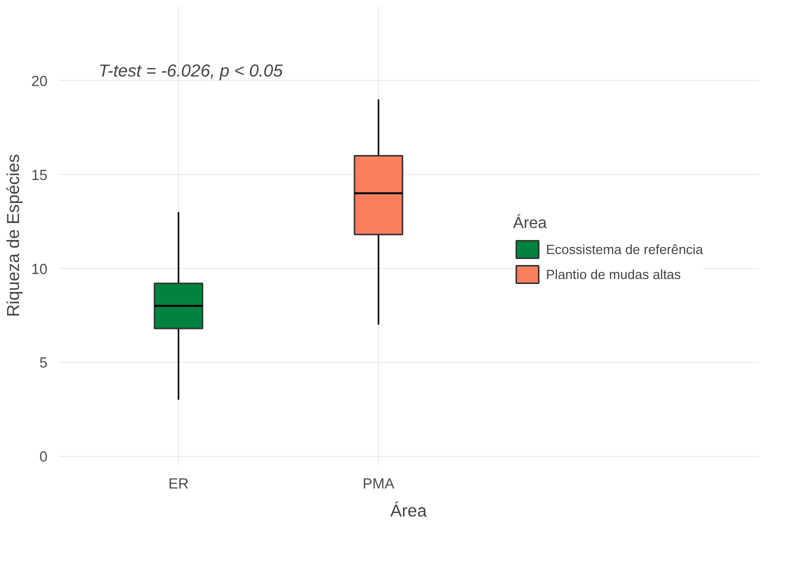 The image size is (804, 577). Describe the element at coordinates (39, 176) in the screenshot. I see `y-tick-label: 15` at that location.